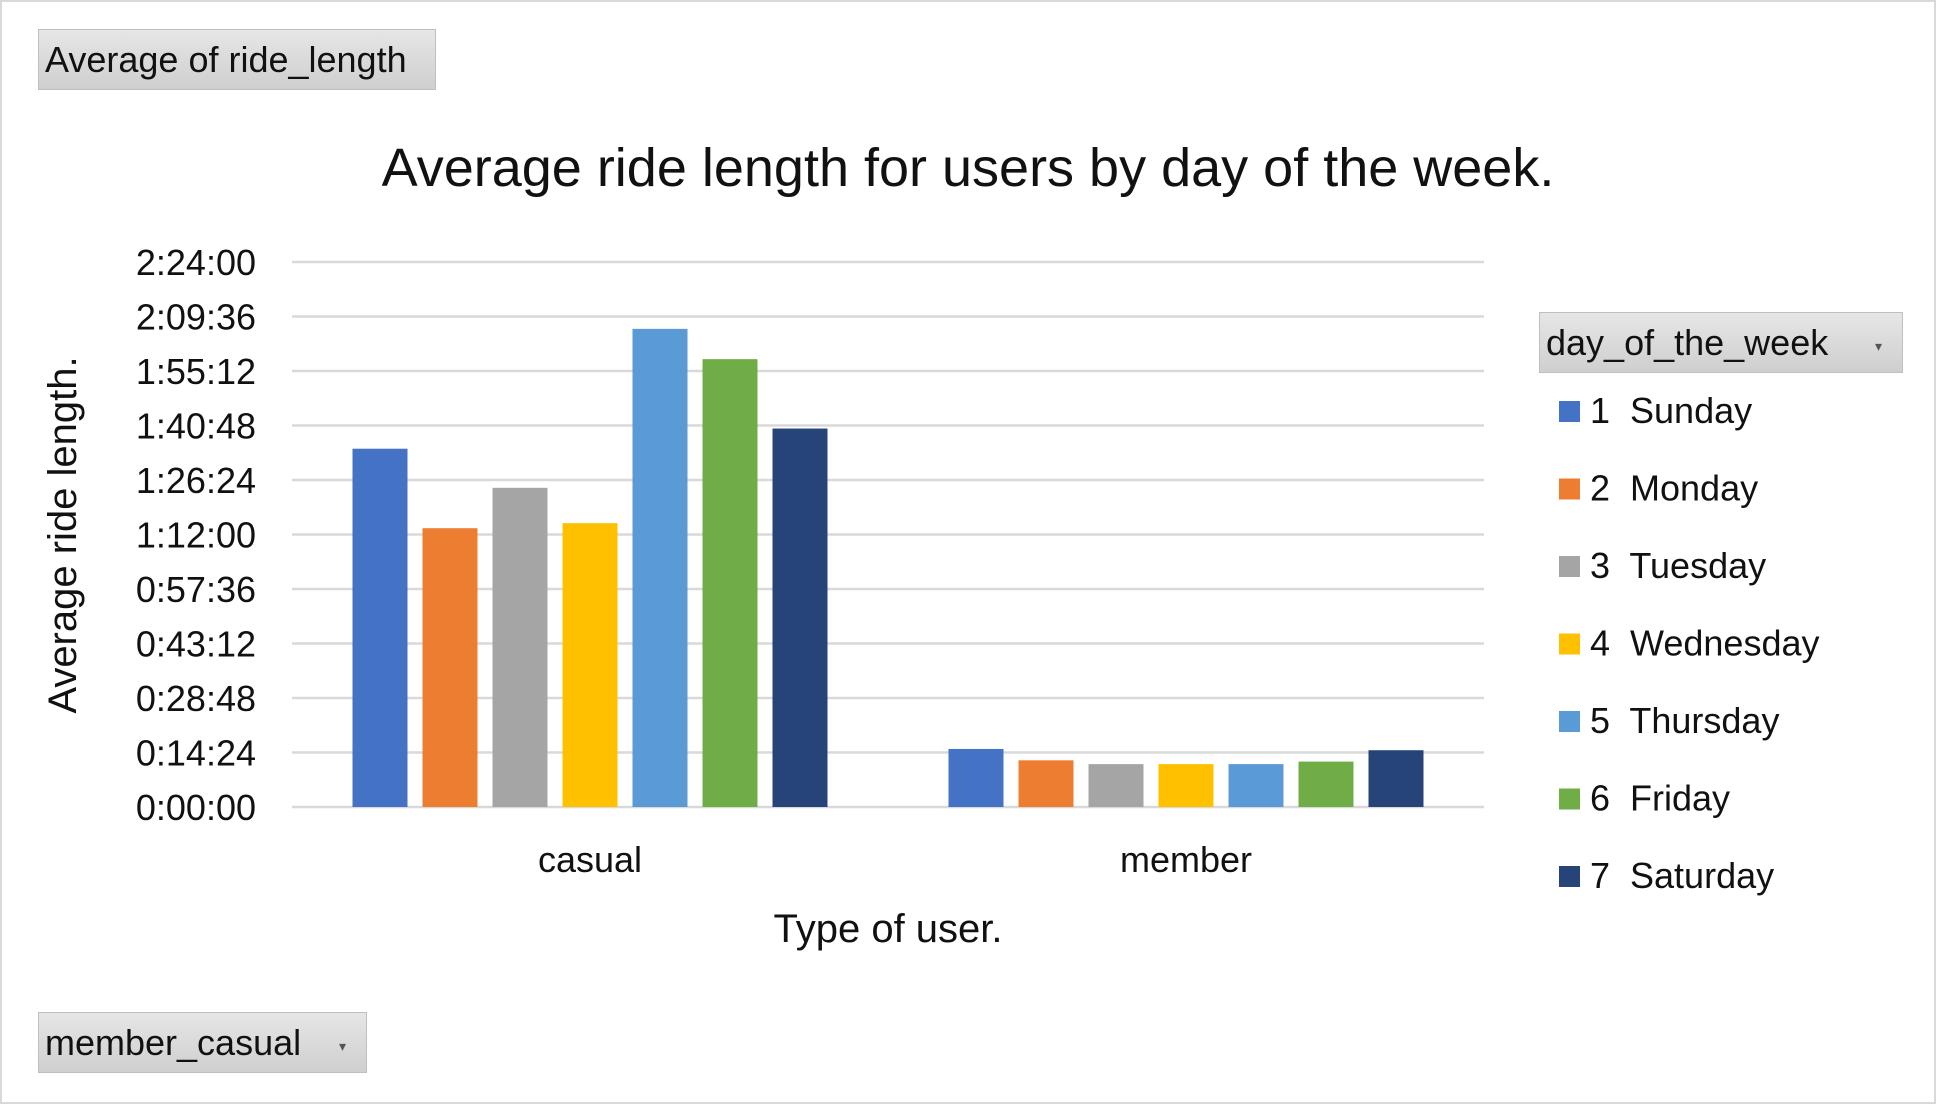 This screenshot has width=1936, height=1104. Describe the element at coordinates (173, 1042) in the screenshot. I see `axis-field-label: member_casual` at that location.